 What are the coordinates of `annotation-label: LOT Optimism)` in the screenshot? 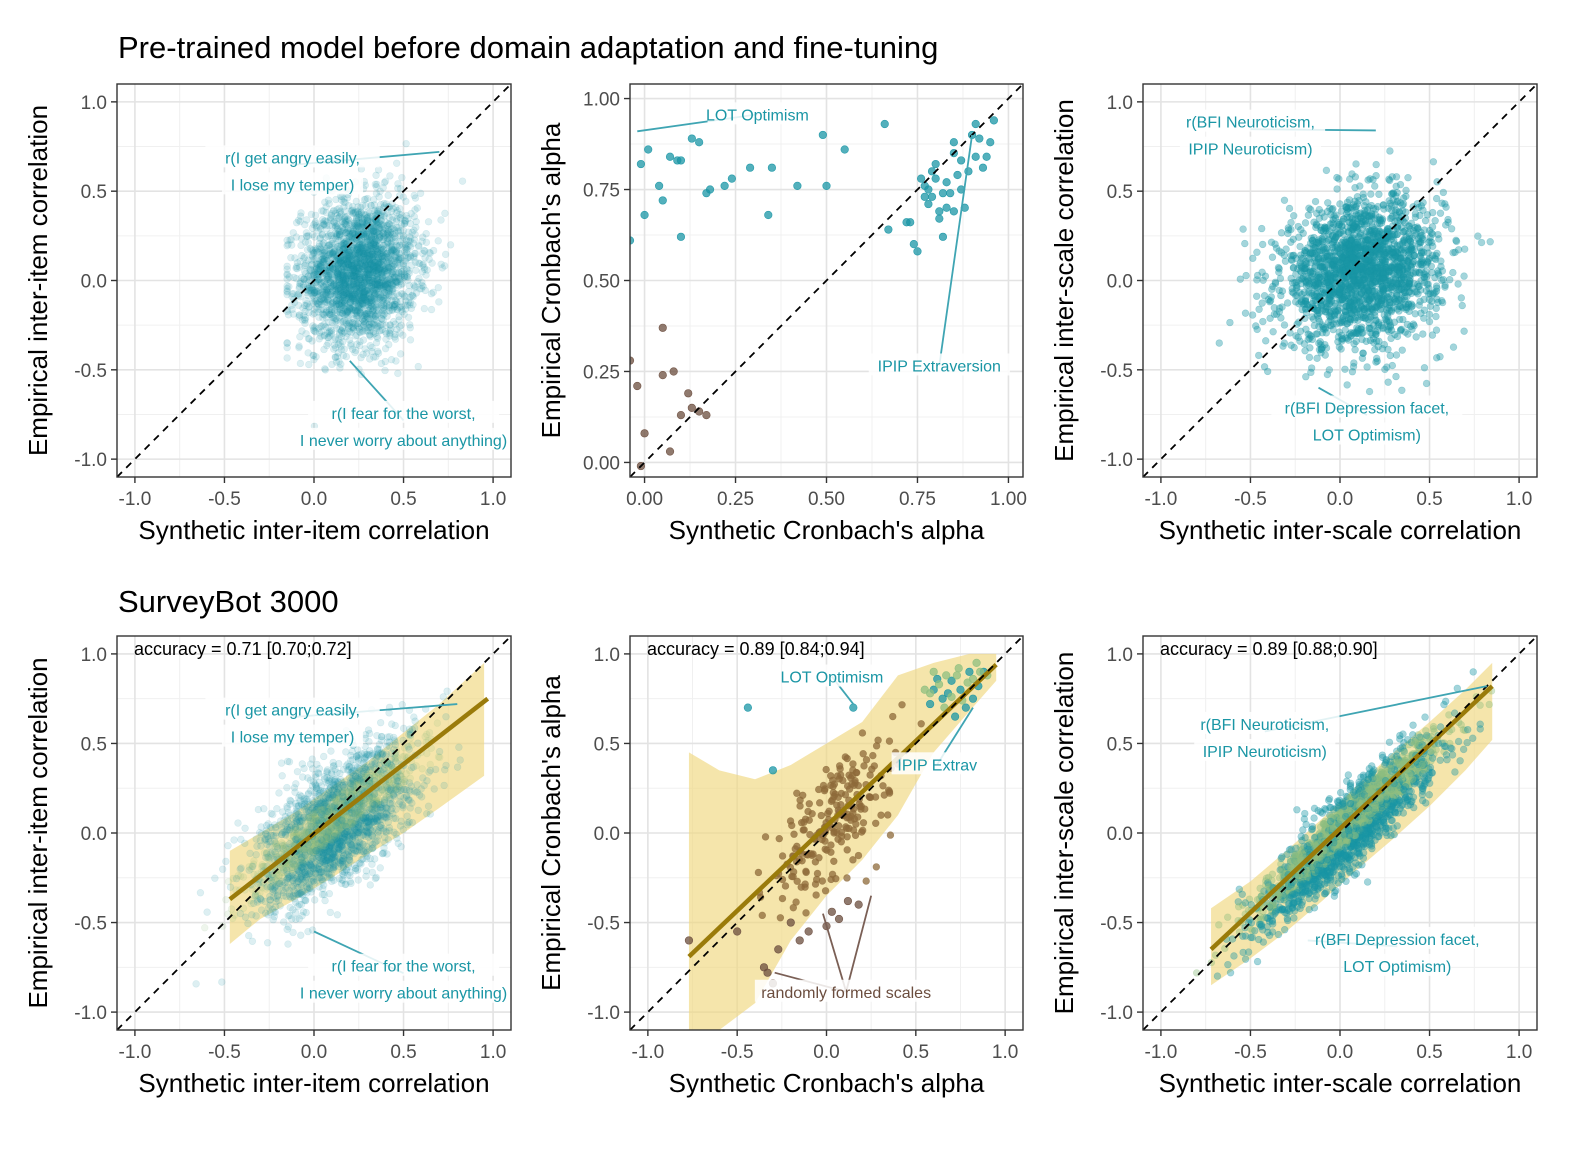 It's located at (1367, 435).